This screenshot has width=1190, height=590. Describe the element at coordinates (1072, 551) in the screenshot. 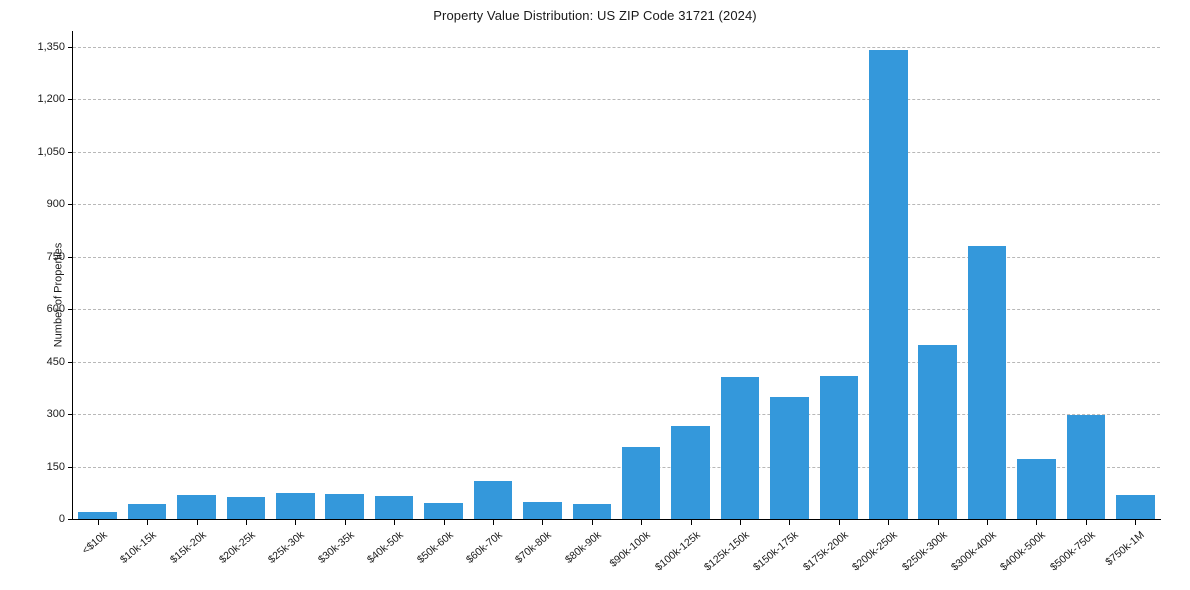

I see `x-tick-label: $500k-750k` at that location.